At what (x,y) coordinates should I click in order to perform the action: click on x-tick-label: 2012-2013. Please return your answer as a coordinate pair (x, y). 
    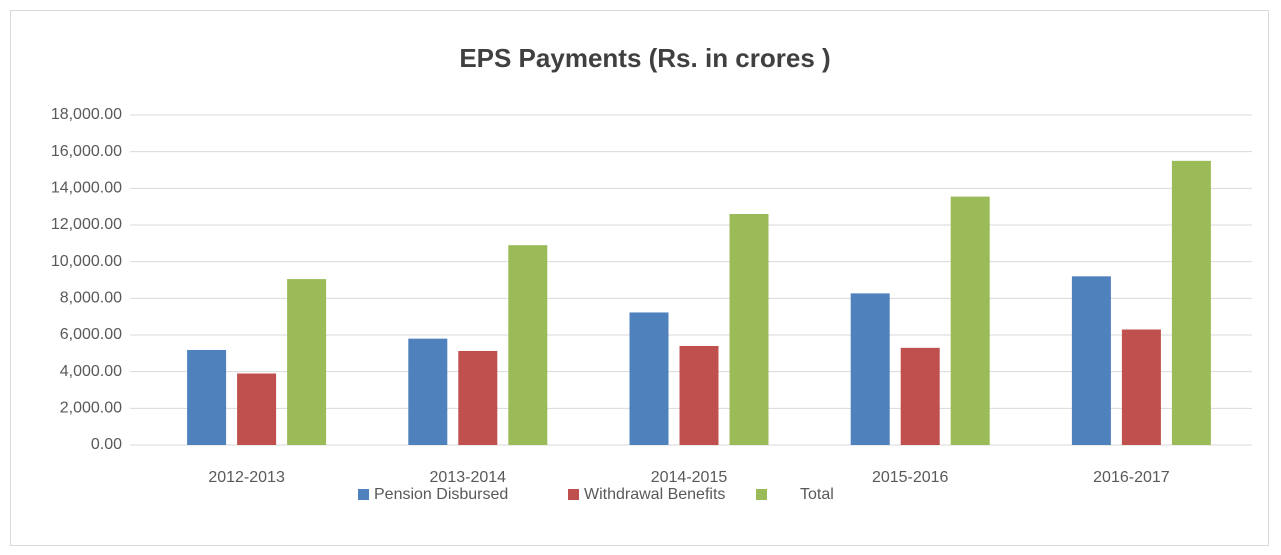
    Looking at the image, I should click on (246, 477).